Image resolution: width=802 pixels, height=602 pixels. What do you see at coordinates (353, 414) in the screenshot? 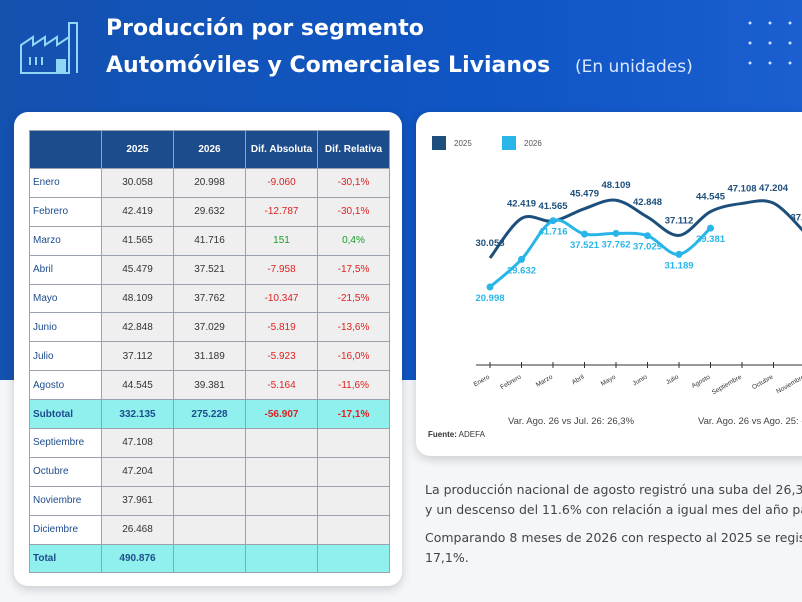
I see `value-cell: -17,1%` at bounding box center [353, 414].